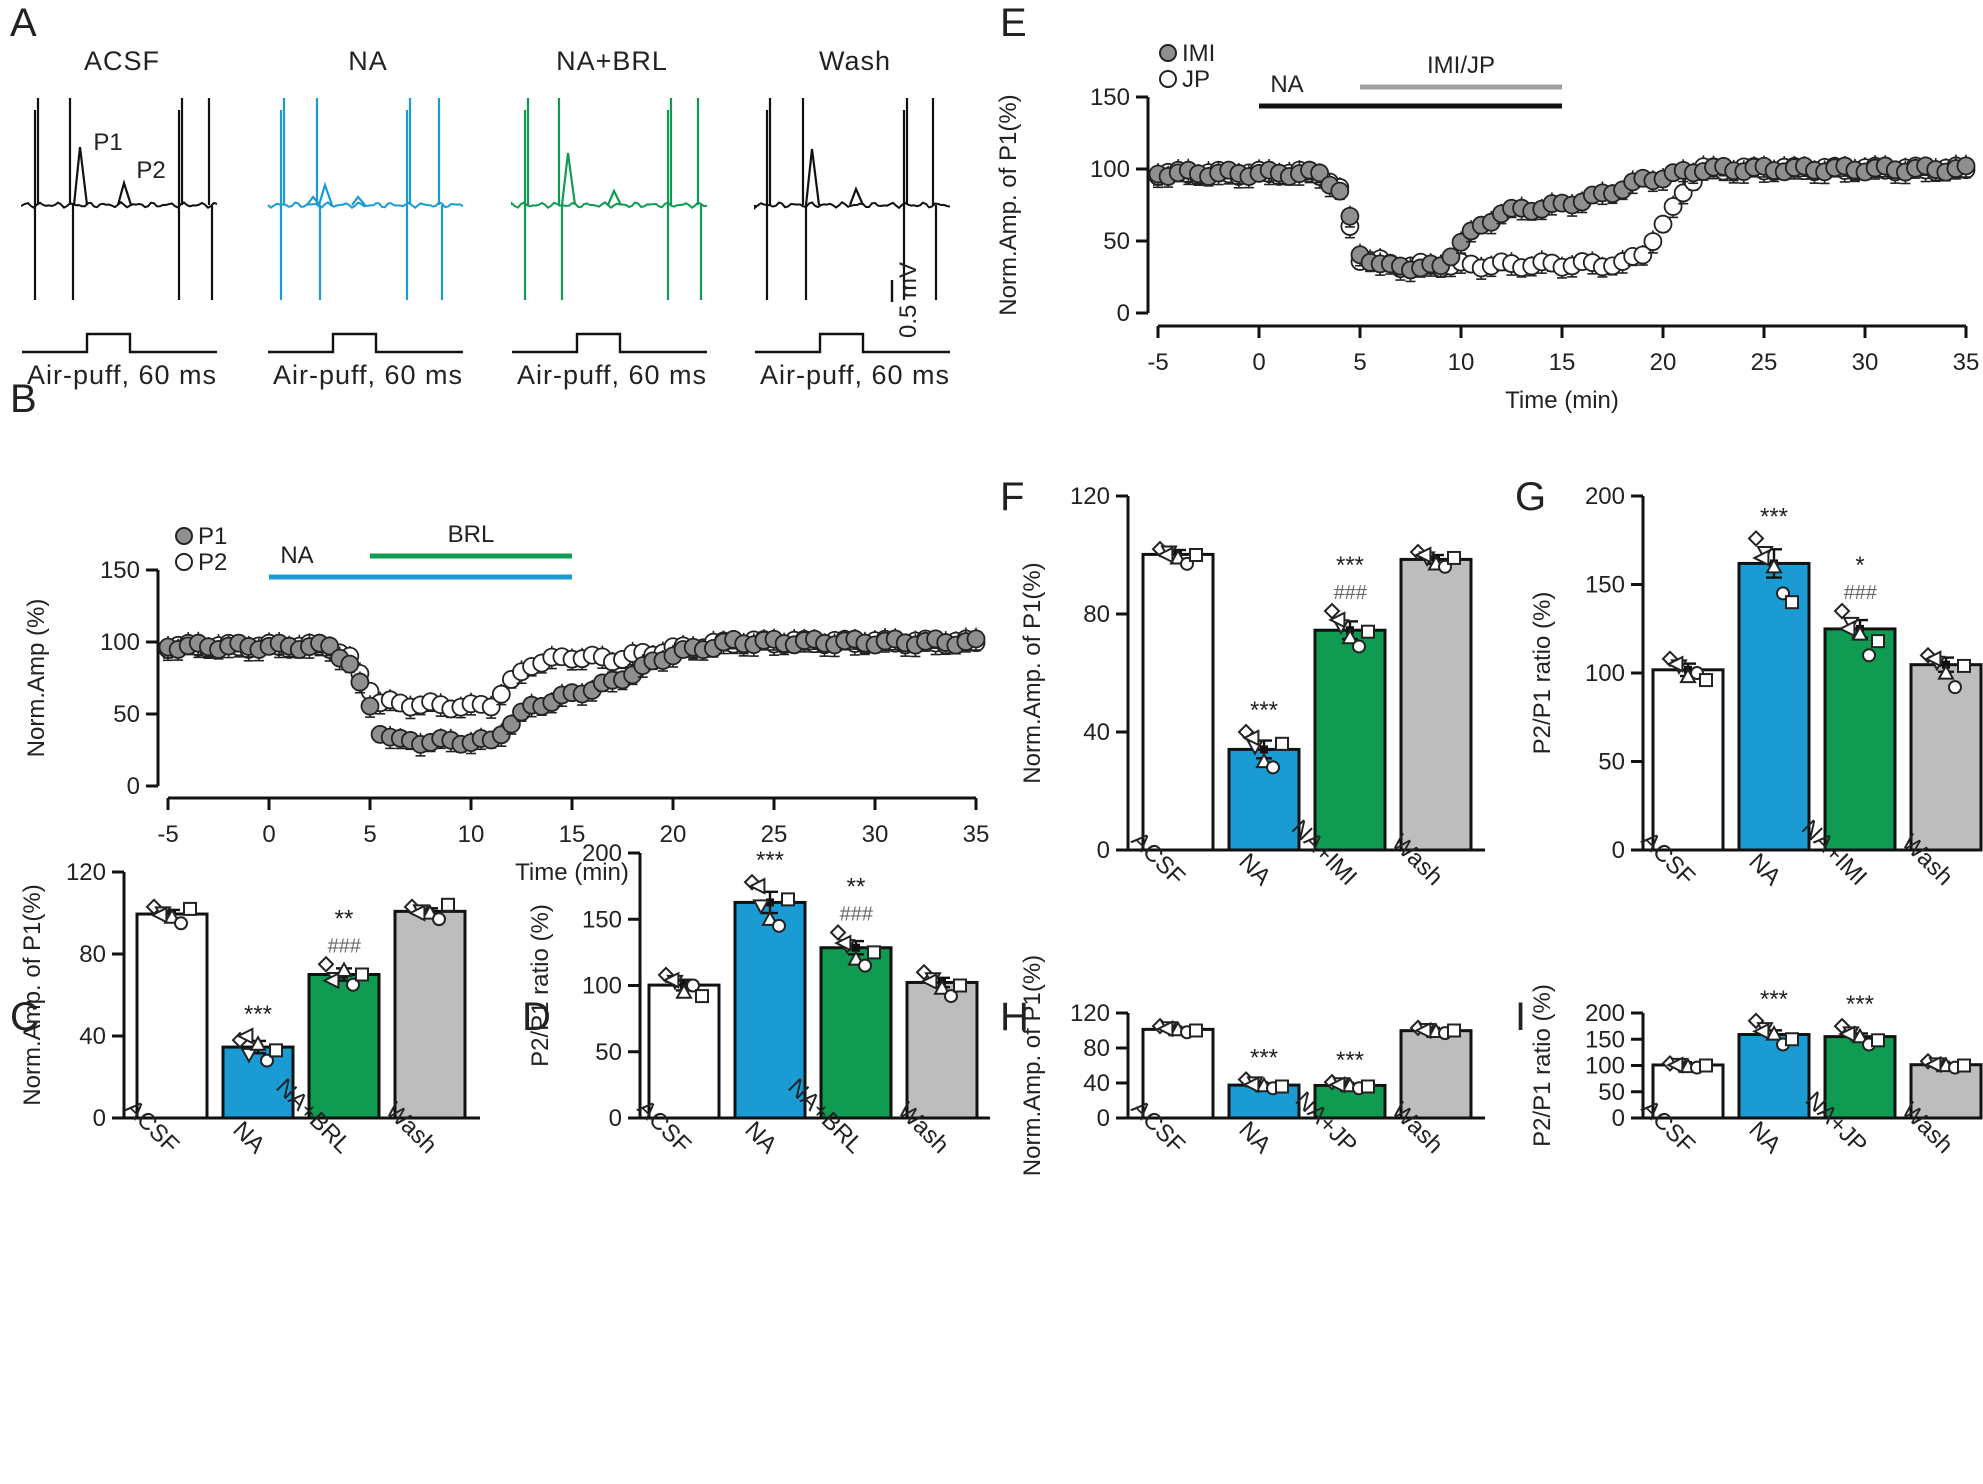  What do you see at coordinates (1878, 1040) in the screenshot?
I see `I-datapoint-NA+JP` at bounding box center [1878, 1040].